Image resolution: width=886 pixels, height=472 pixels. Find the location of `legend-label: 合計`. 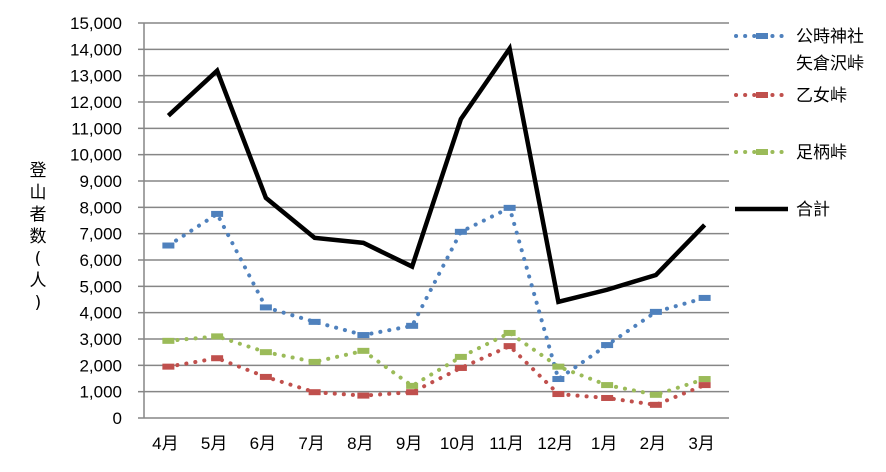

legend-label: 合計 is located at coordinates (813, 210).